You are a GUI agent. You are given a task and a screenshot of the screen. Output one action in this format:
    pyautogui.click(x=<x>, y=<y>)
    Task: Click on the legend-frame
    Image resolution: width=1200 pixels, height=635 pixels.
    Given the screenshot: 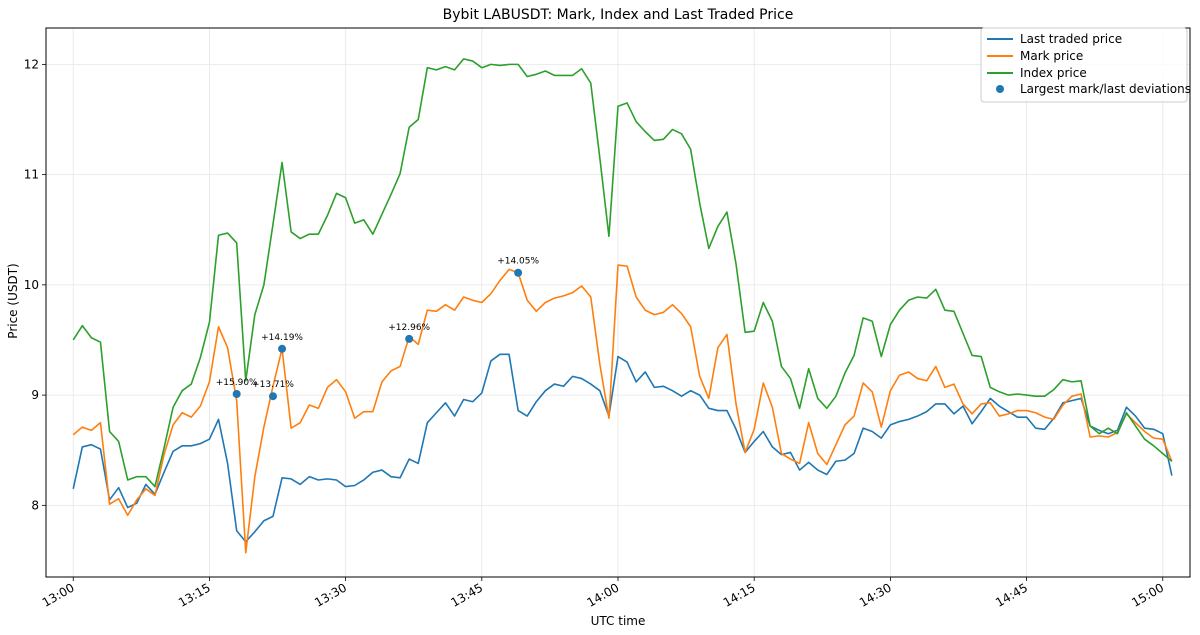 What is the action you would take?
    pyautogui.click(x=1084, y=65)
    